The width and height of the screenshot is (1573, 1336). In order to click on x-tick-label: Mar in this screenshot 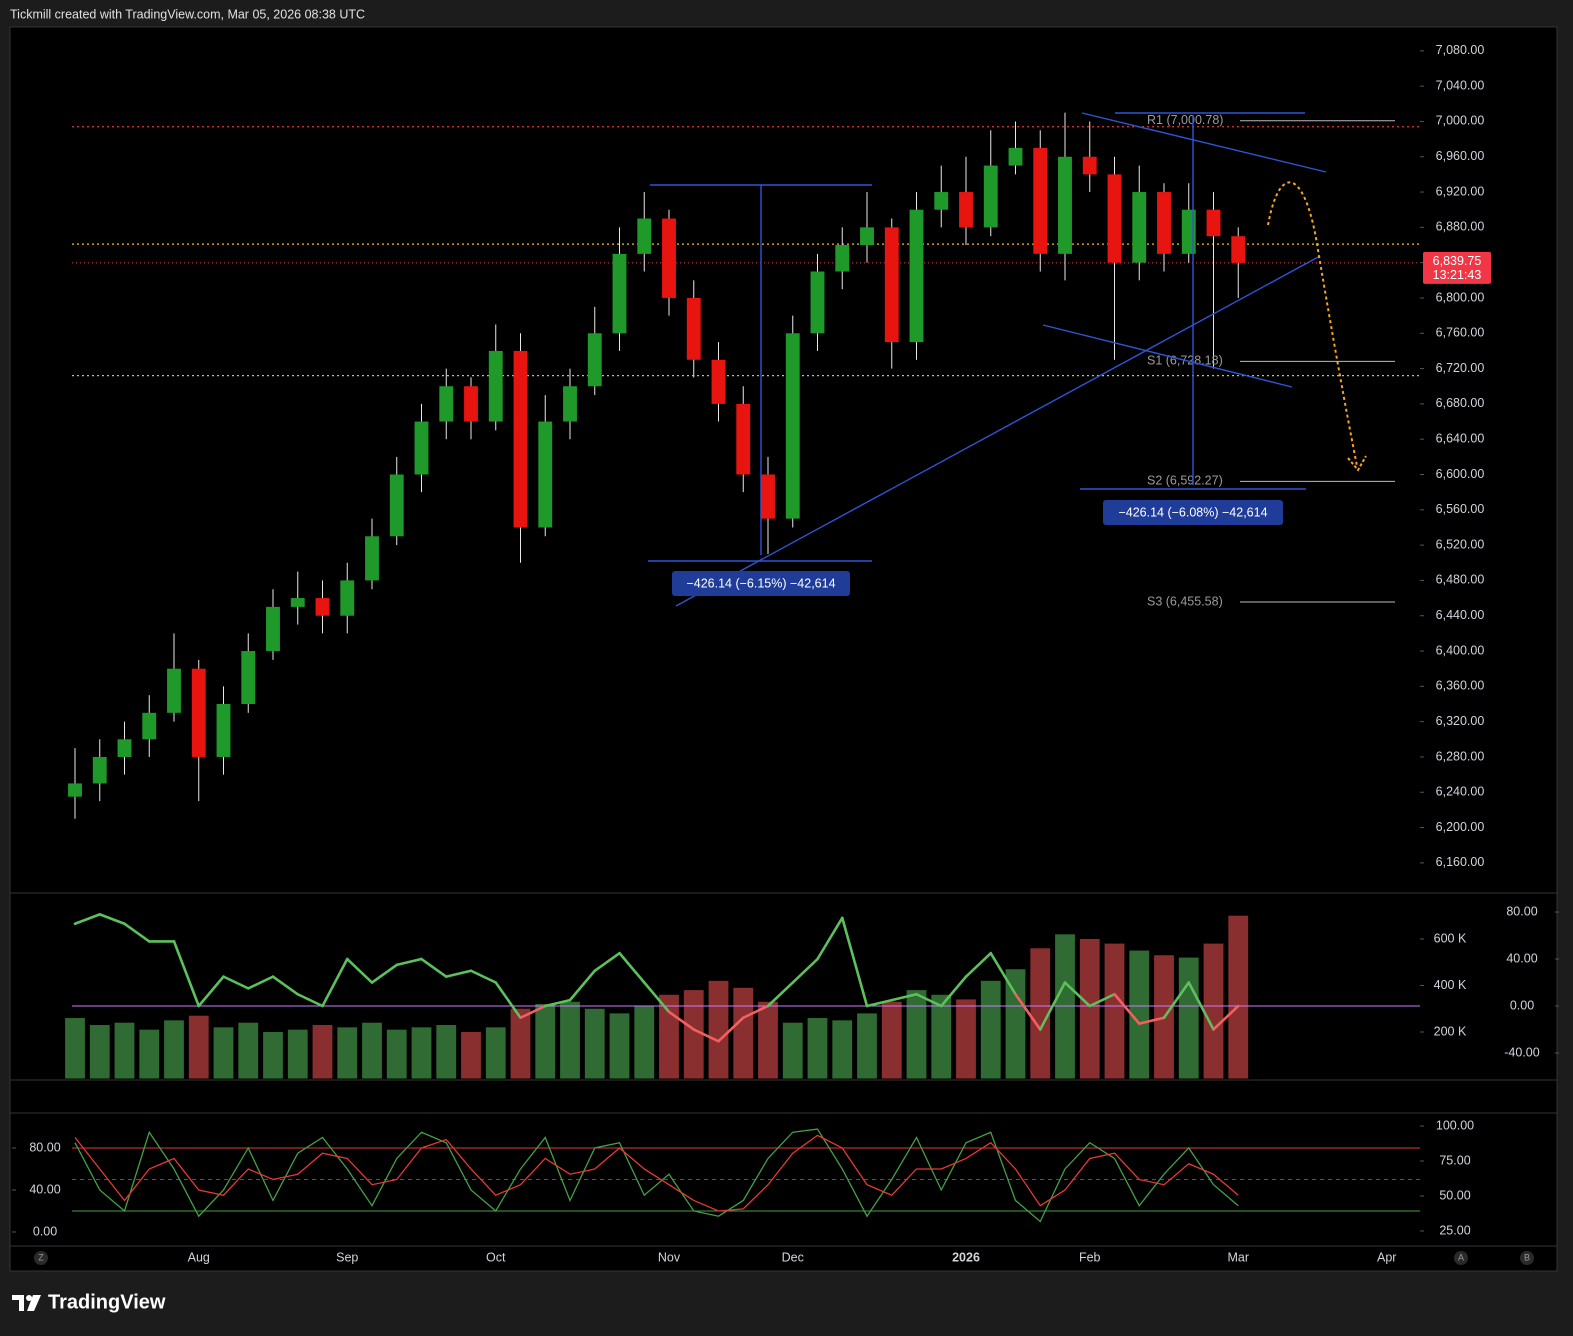, I will do `click(1238, 1257)`.